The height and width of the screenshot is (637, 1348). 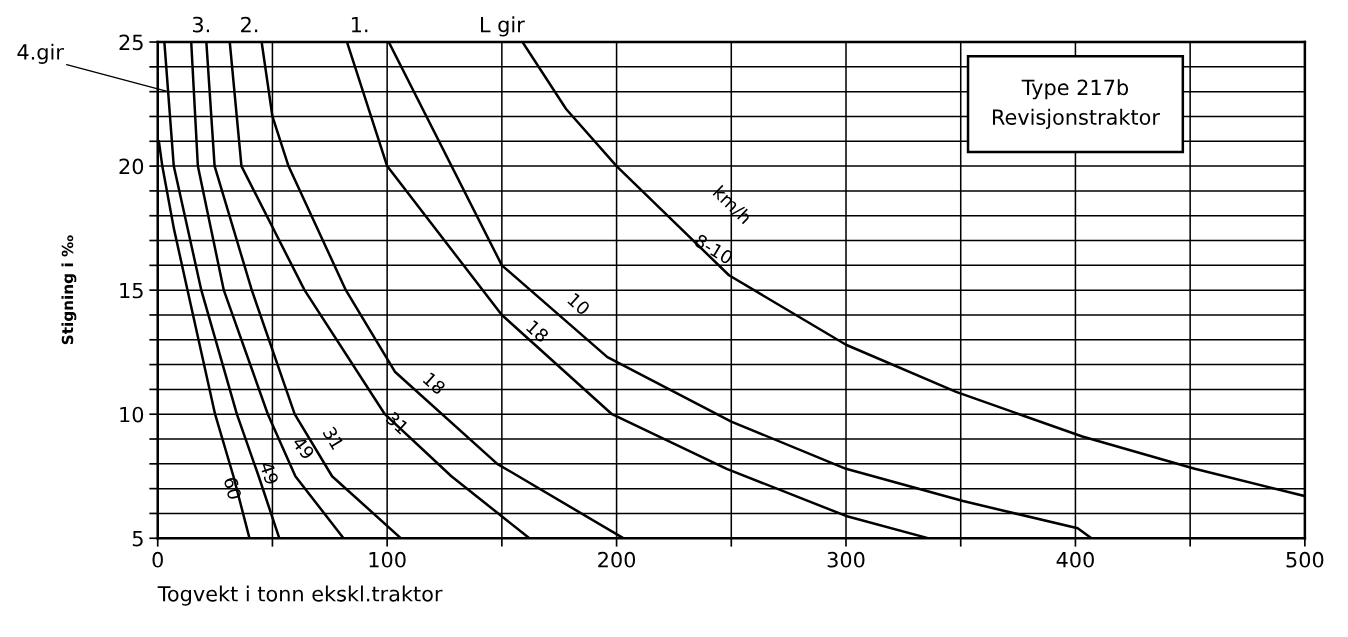 I want to click on y-tick-label: 5, so click(x=137, y=538).